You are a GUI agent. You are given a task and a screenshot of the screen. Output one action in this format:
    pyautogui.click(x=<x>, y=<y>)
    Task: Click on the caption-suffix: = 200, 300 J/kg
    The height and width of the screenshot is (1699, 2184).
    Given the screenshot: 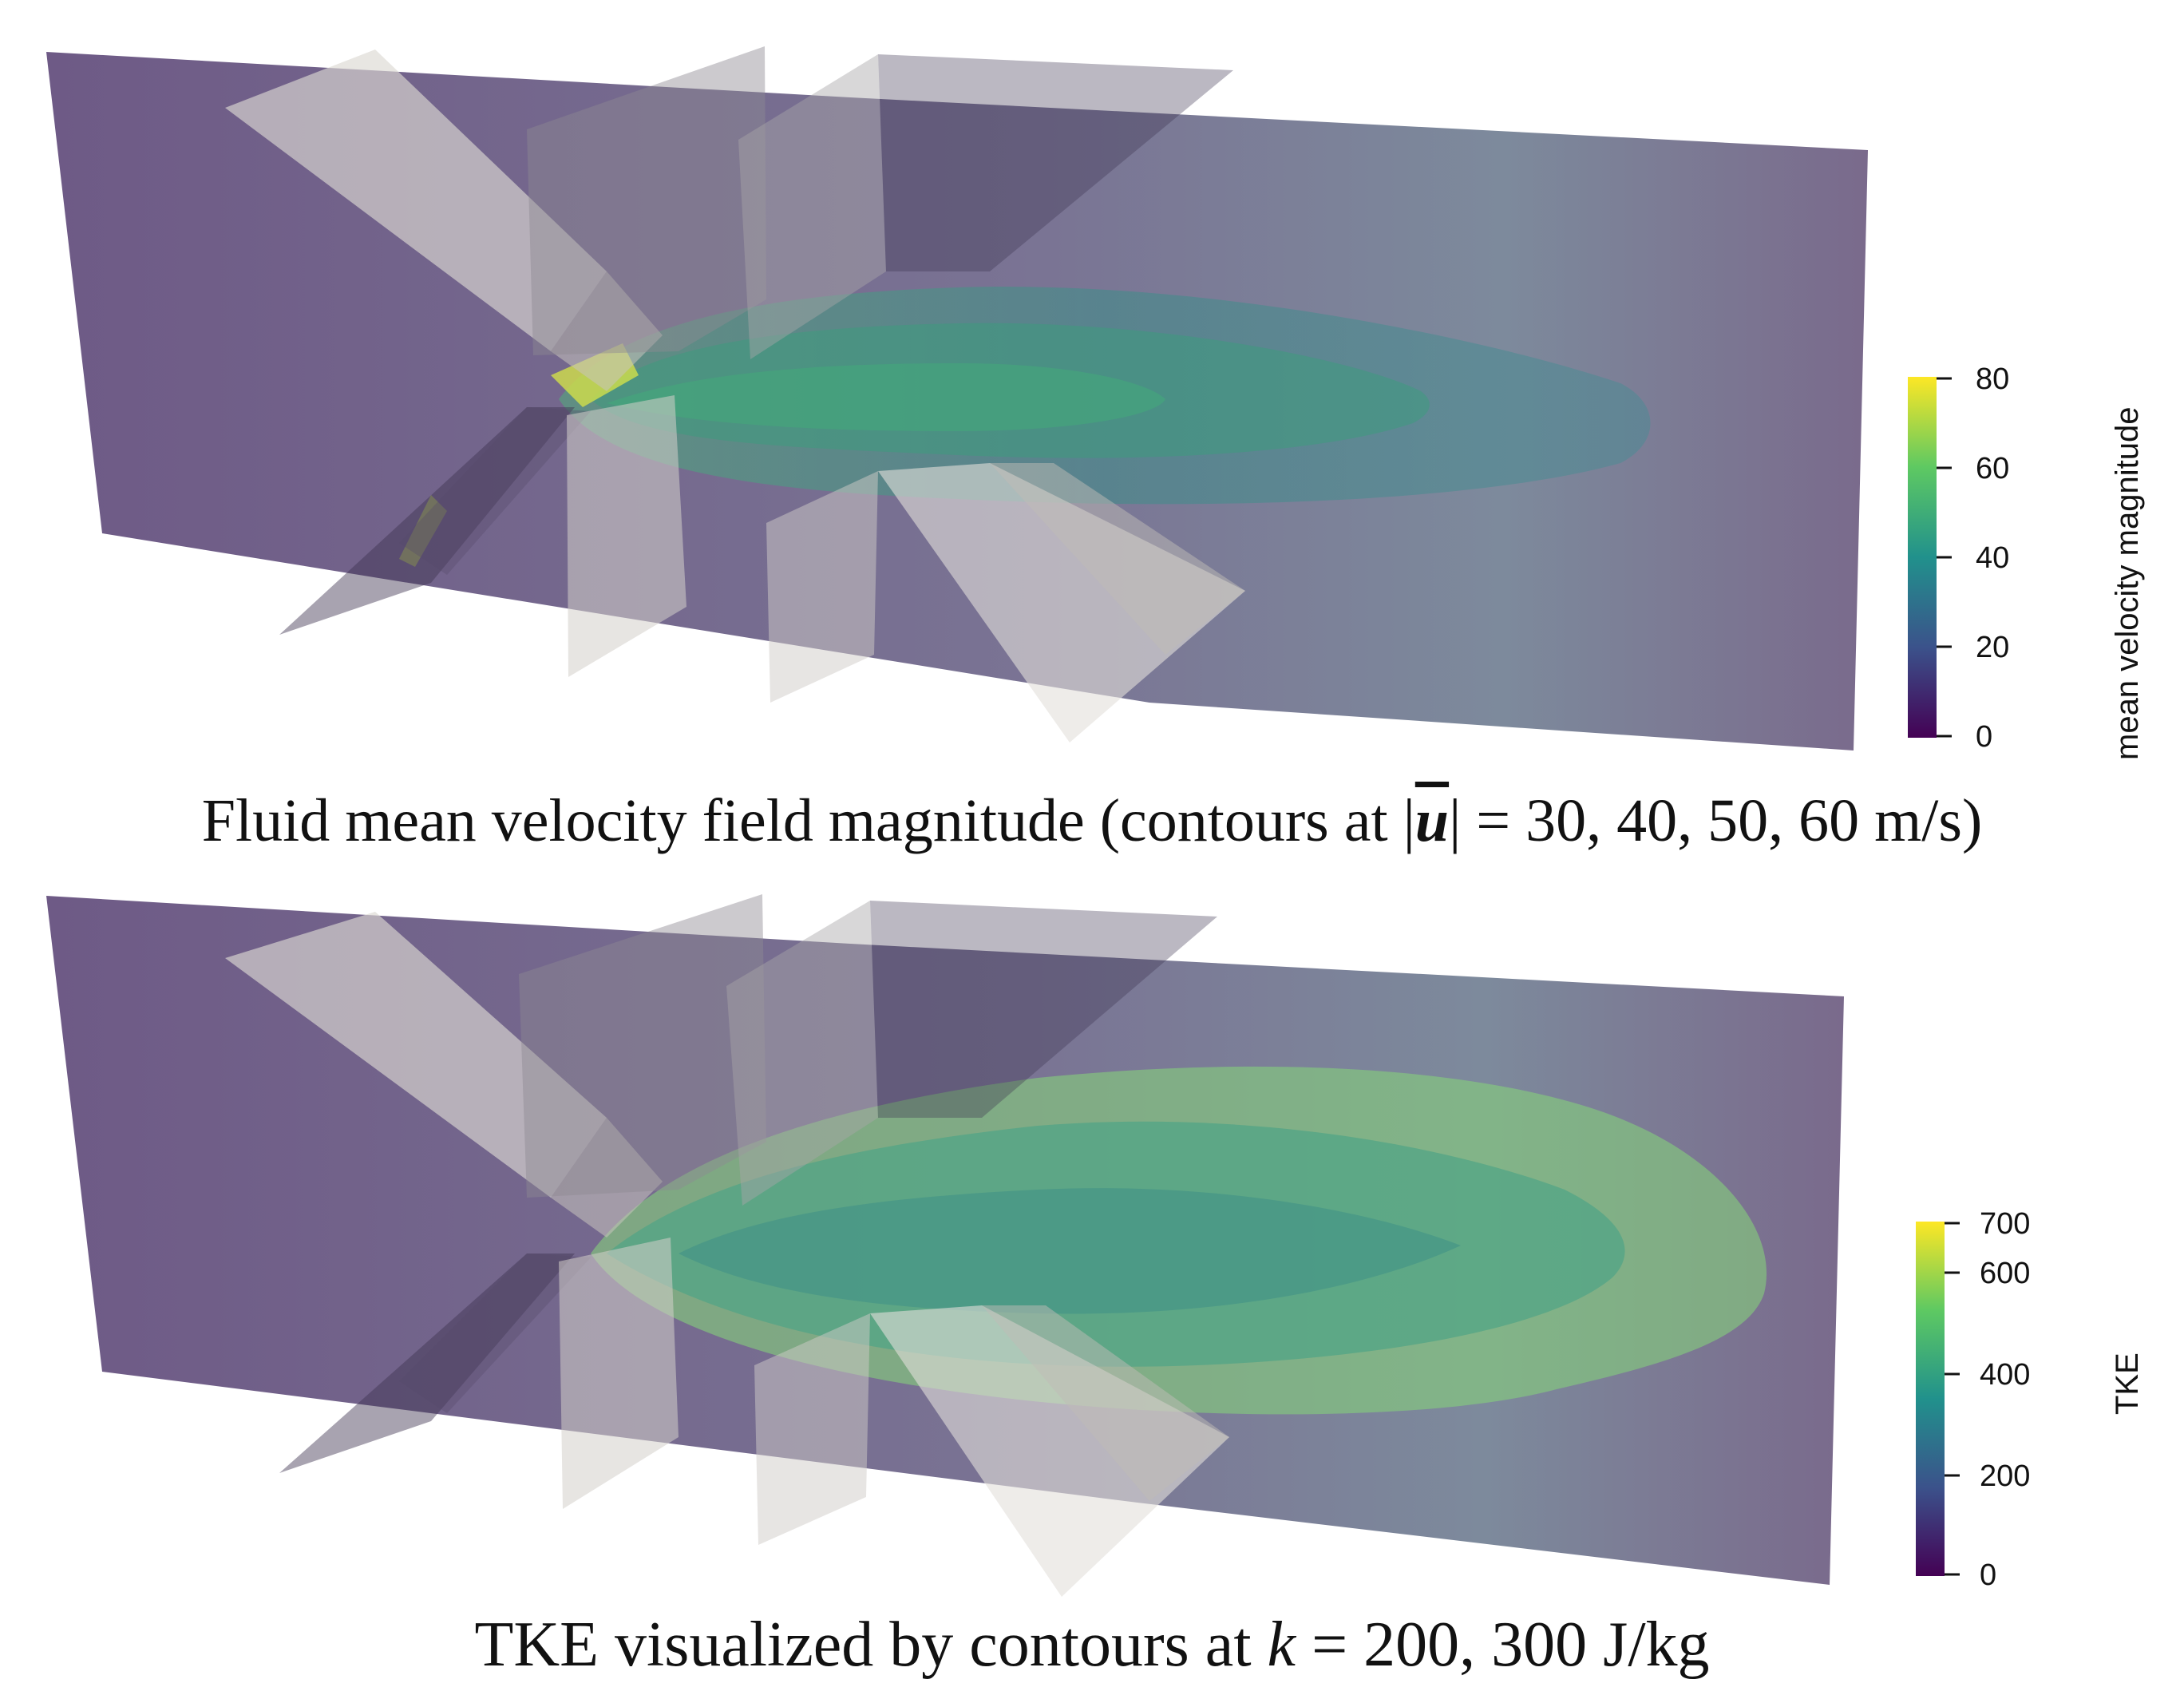 What is the action you would take?
    pyautogui.click(x=1503, y=1645)
    